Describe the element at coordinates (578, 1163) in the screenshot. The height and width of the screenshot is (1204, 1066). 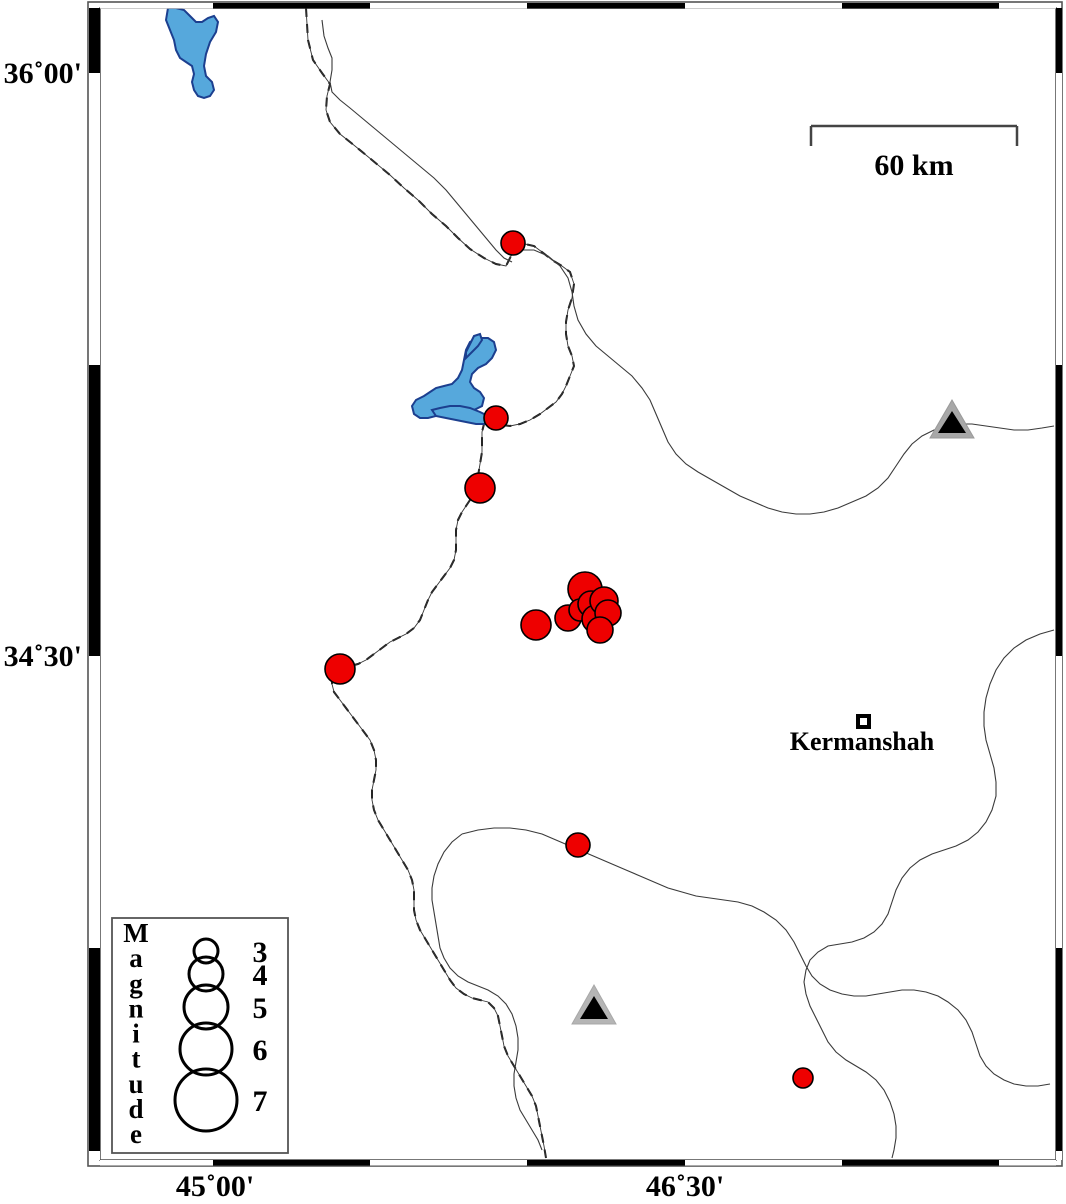
I see `frame-bottom-ticks` at that location.